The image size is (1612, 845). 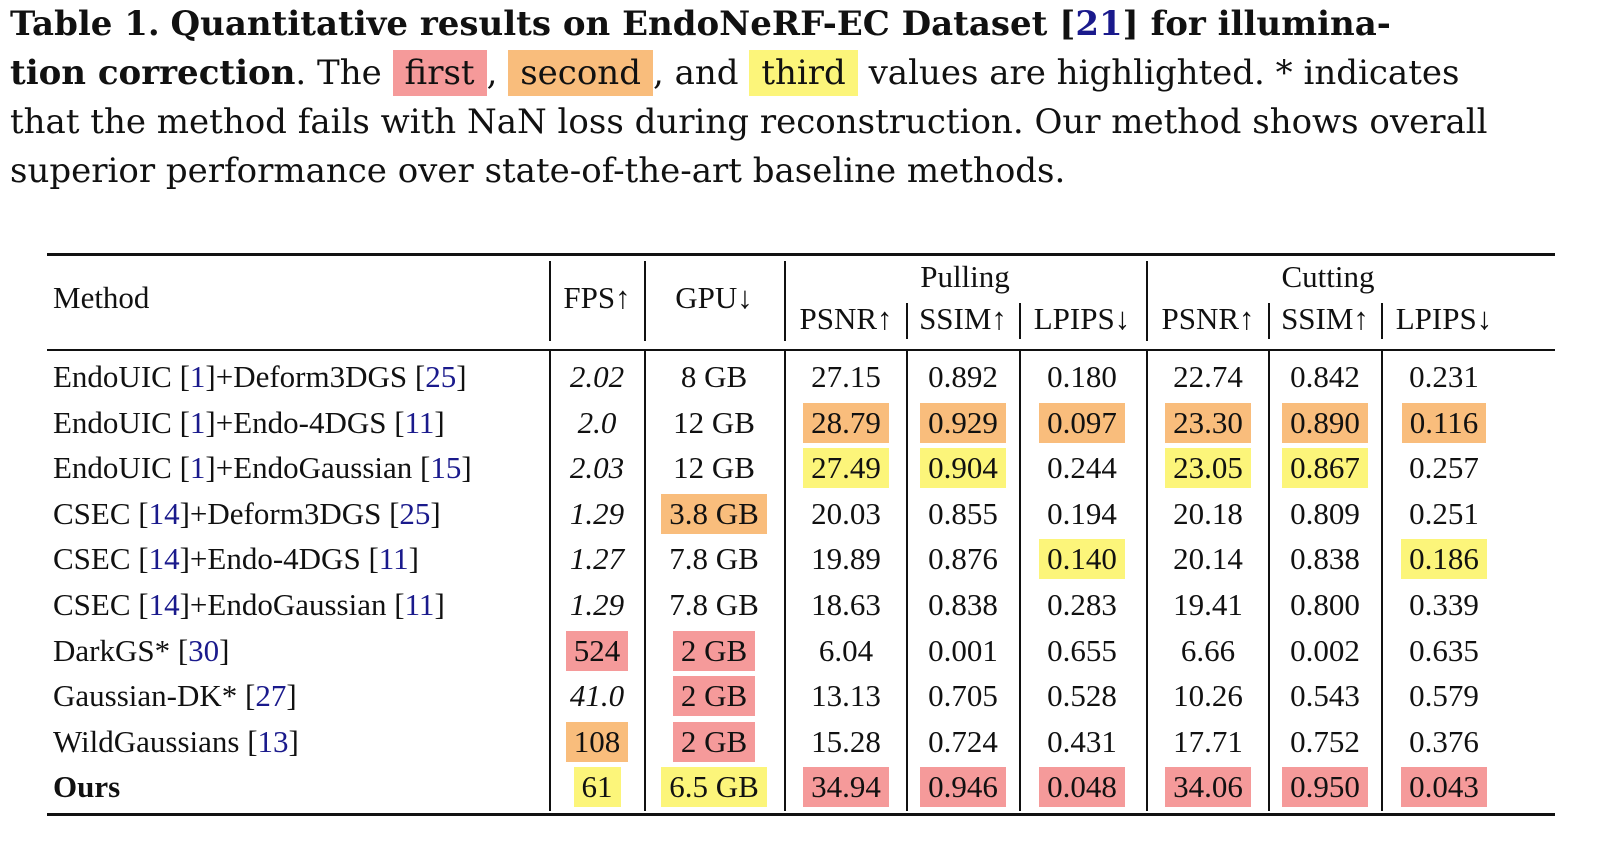 What do you see at coordinates (1082, 318) in the screenshot?
I see `header-pulling-lpips: LPIPS↓` at bounding box center [1082, 318].